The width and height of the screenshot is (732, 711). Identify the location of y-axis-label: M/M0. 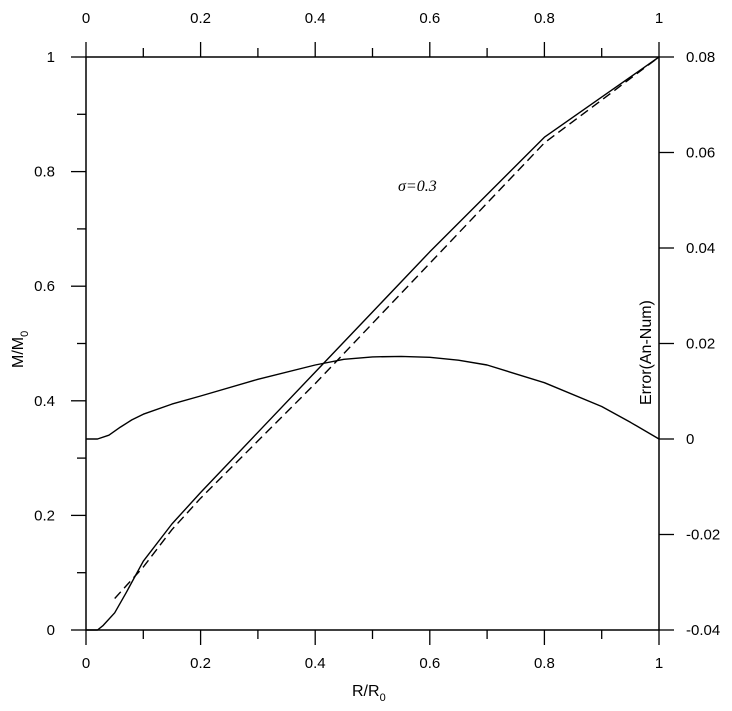
(20, 349).